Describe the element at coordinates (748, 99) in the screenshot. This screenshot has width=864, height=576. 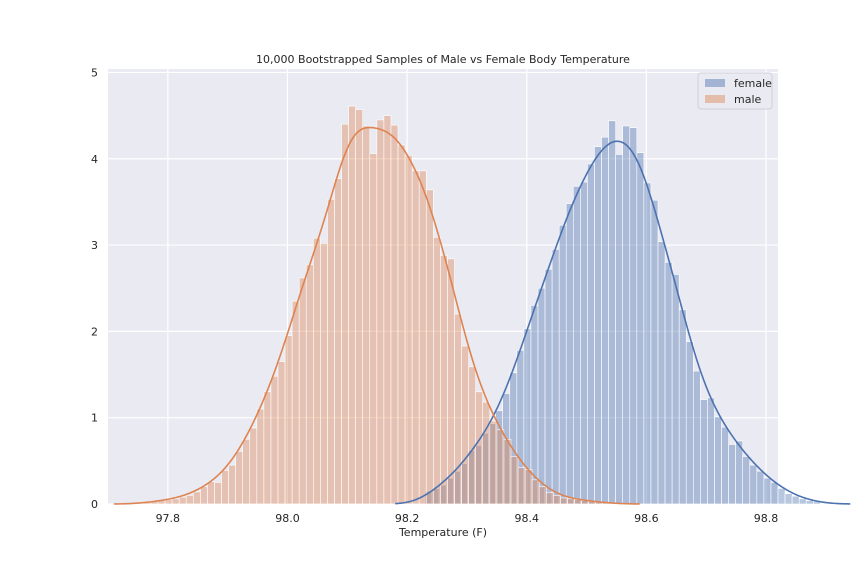
I see `legend-label-male: male` at that location.